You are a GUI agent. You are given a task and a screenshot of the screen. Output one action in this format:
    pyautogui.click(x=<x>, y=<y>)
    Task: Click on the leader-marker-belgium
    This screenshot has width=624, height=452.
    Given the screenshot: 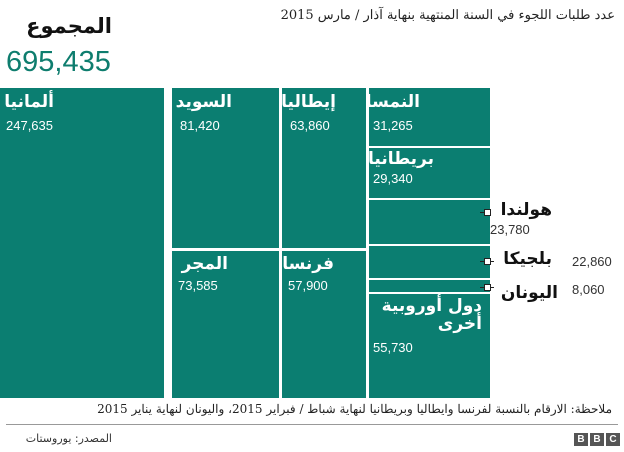 What is the action you would take?
    pyautogui.click(x=487, y=261)
    